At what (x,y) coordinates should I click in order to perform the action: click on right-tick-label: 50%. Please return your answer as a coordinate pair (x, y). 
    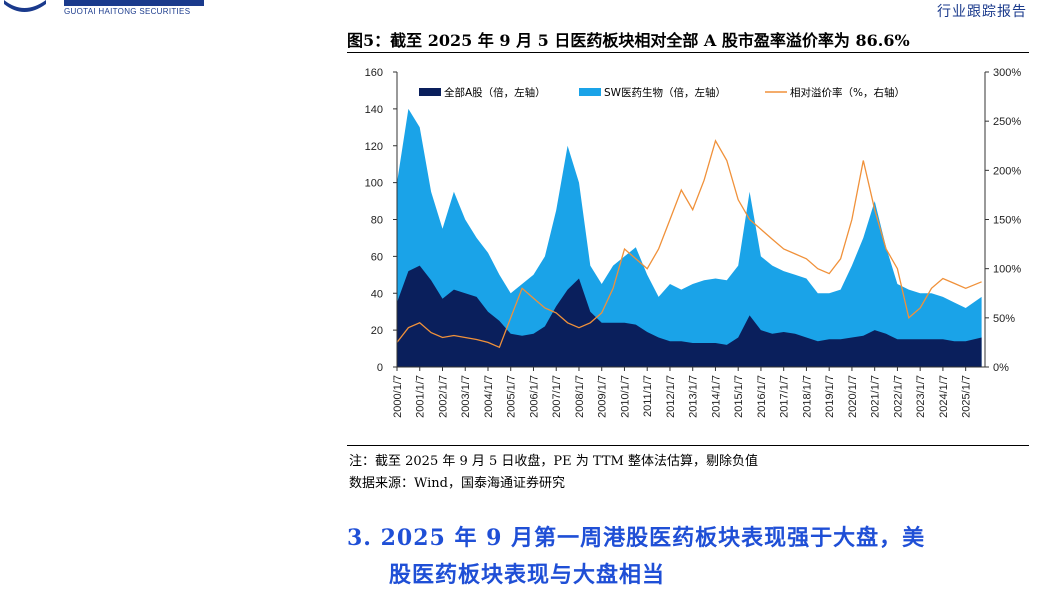
    Looking at the image, I should click on (1004, 319).